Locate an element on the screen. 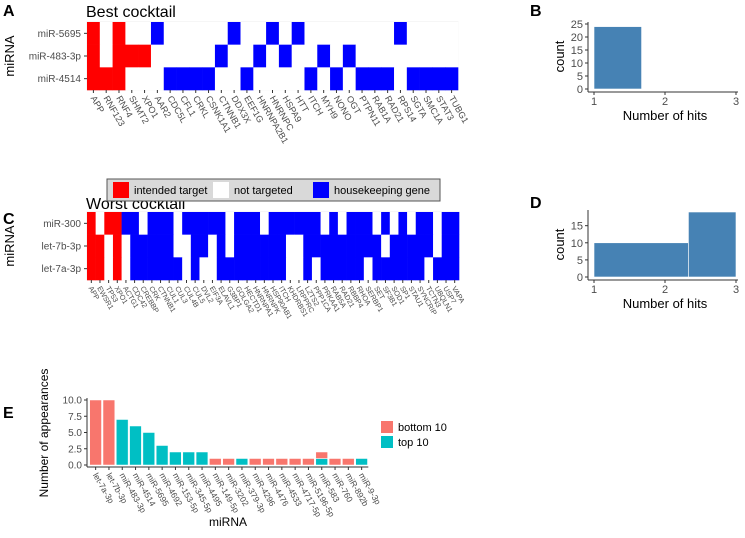 This screenshot has height=538, width=745. y-tick-label: 10.0 is located at coordinates (73, 401).